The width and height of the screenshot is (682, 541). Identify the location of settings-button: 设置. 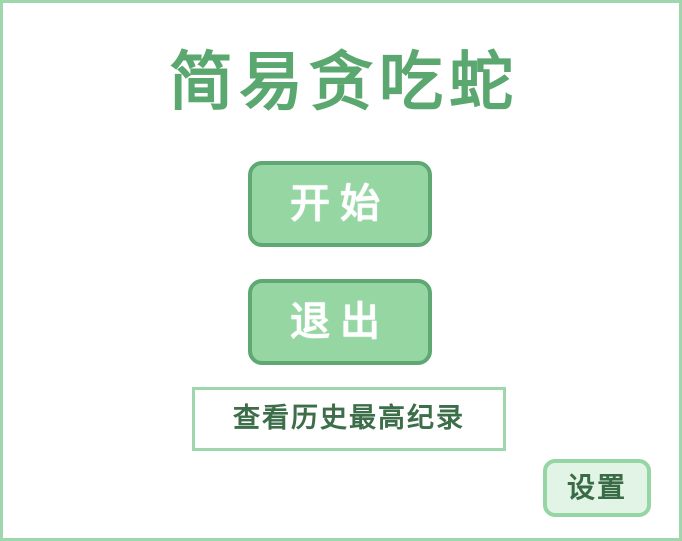
(597, 488).